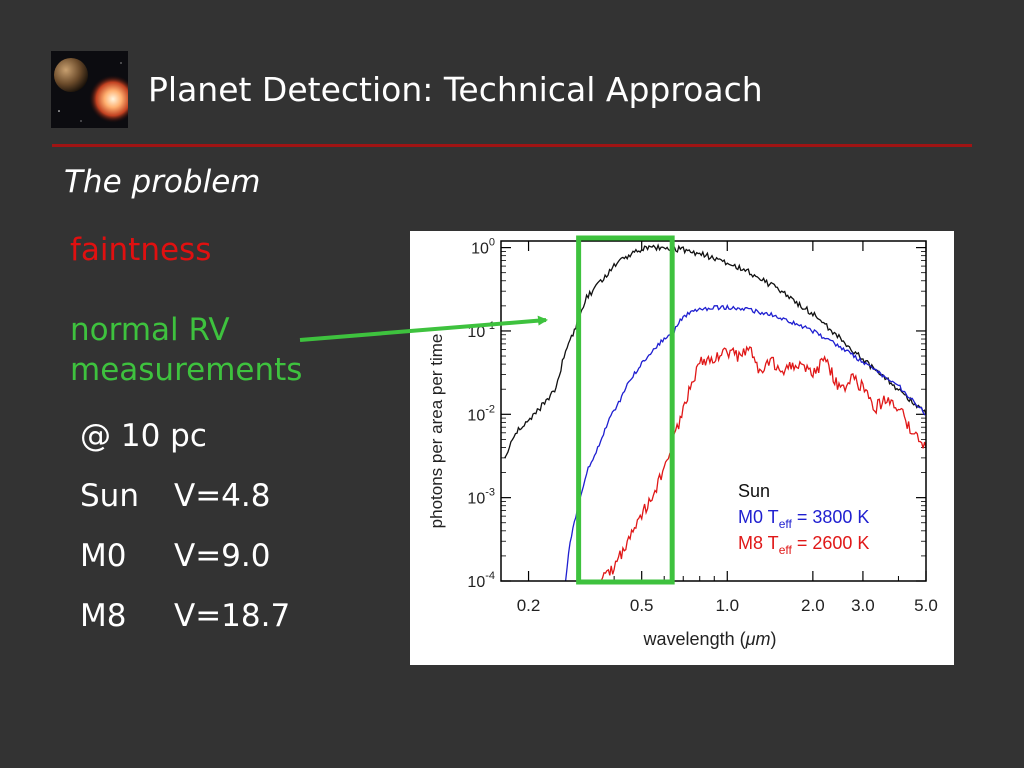 The height and width of the screenshot is (768, 1024). I want to click on legend-entry-m0: M0 Teff = 3800 K, so click(803, 519).